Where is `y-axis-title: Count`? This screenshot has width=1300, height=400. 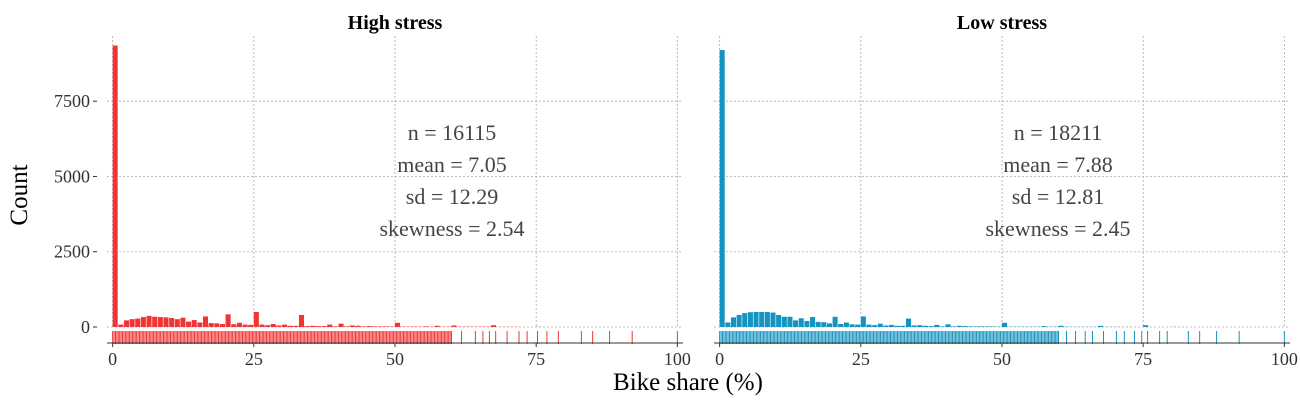 y-axis-title: Count is located at coordinates (19, 194).